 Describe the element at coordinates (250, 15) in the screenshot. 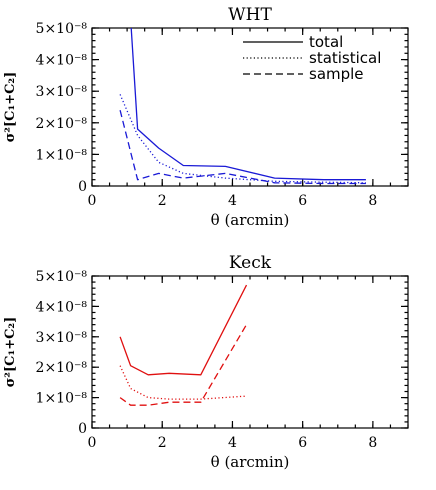

I see `chart-title: WHT` at that location.